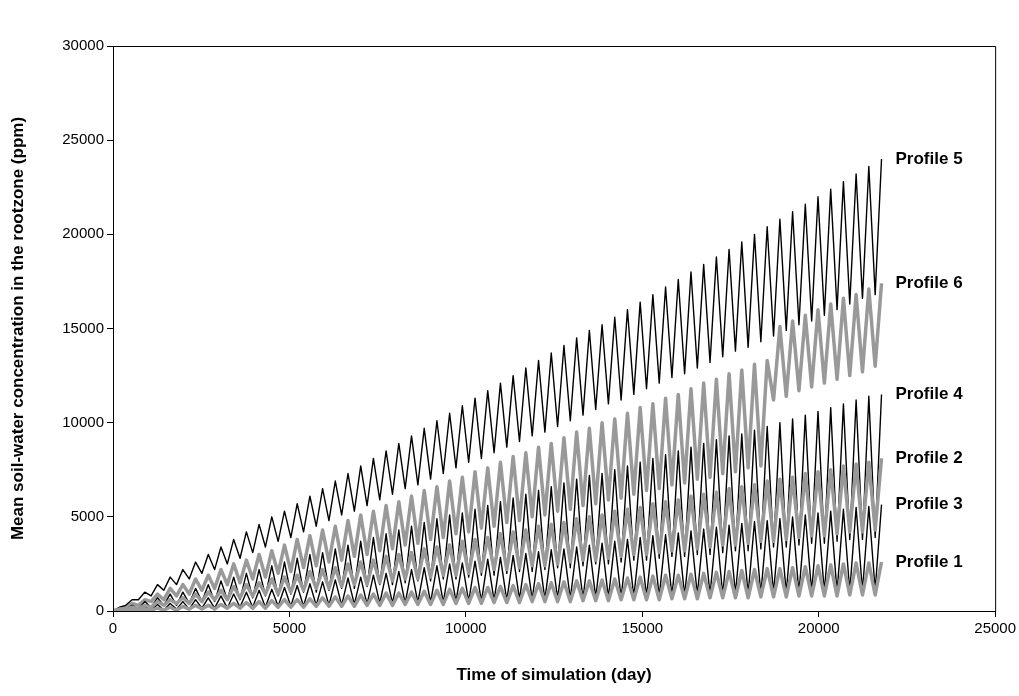 The width and height of the screenshot is (1019, 696). What do you see at coordinates (83, 45) in the screenshot?
I see `y-tick-label: 30000` at bounding box center [83, 45].